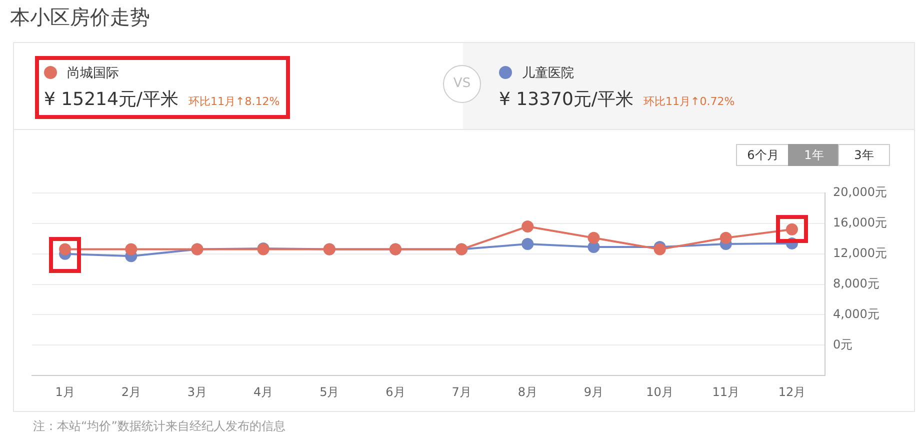 The image size is (916, 439). Describe the element at coordinates (263, 391) in the screenshot. I see `x-tick-label: 4月` at that location.